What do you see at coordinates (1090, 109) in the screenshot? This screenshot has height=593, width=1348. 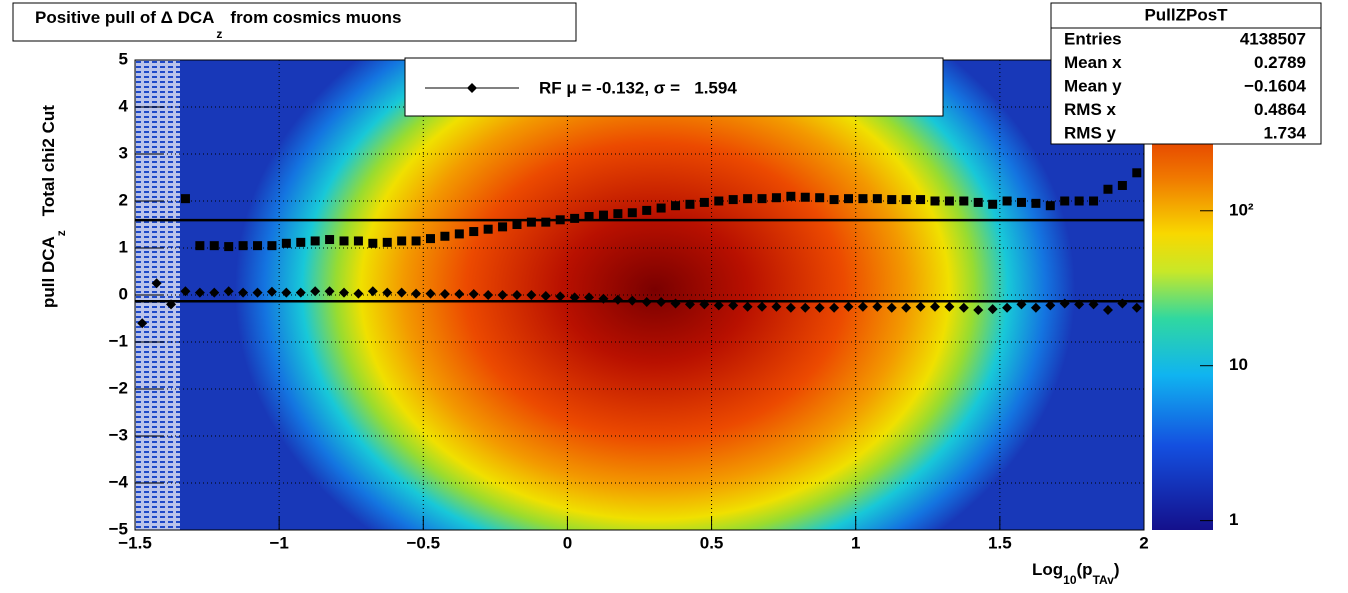 I see `stats-label: RMS x` at bounding box center [1090, 109].